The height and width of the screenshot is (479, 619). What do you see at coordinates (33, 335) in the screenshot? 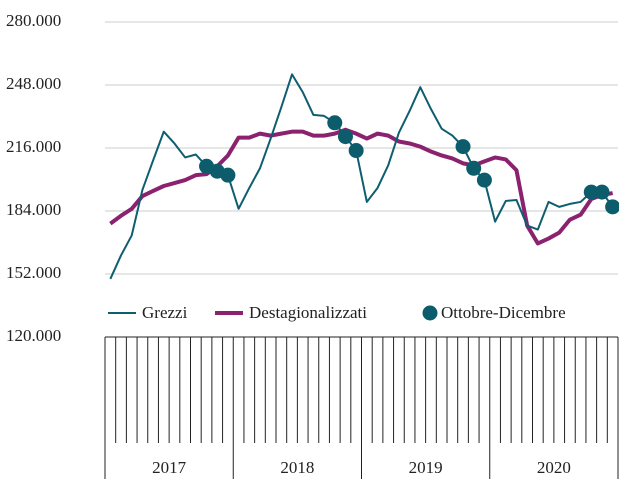
I see `y-tick-label: 120.000` at bounding box center [33, 335].